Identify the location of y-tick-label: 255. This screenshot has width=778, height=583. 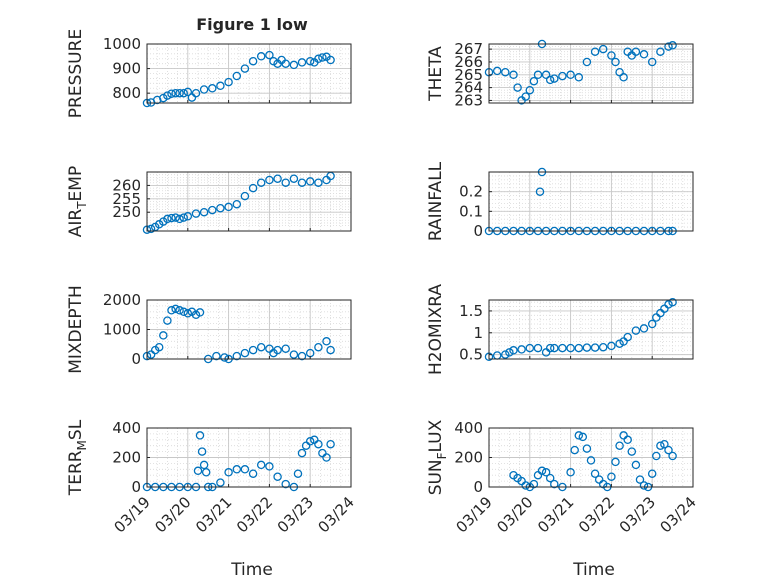
(126, 199).